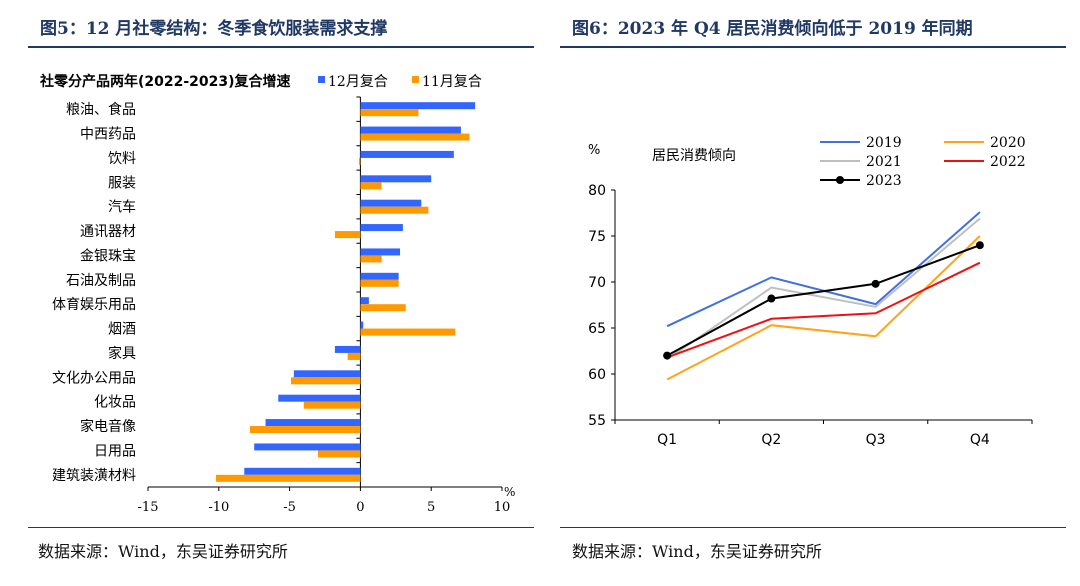  What do you see at coordinates (122, 183) in the screenshot?
I see `bar-category-label: 服装` at bounding box center [122, 183].